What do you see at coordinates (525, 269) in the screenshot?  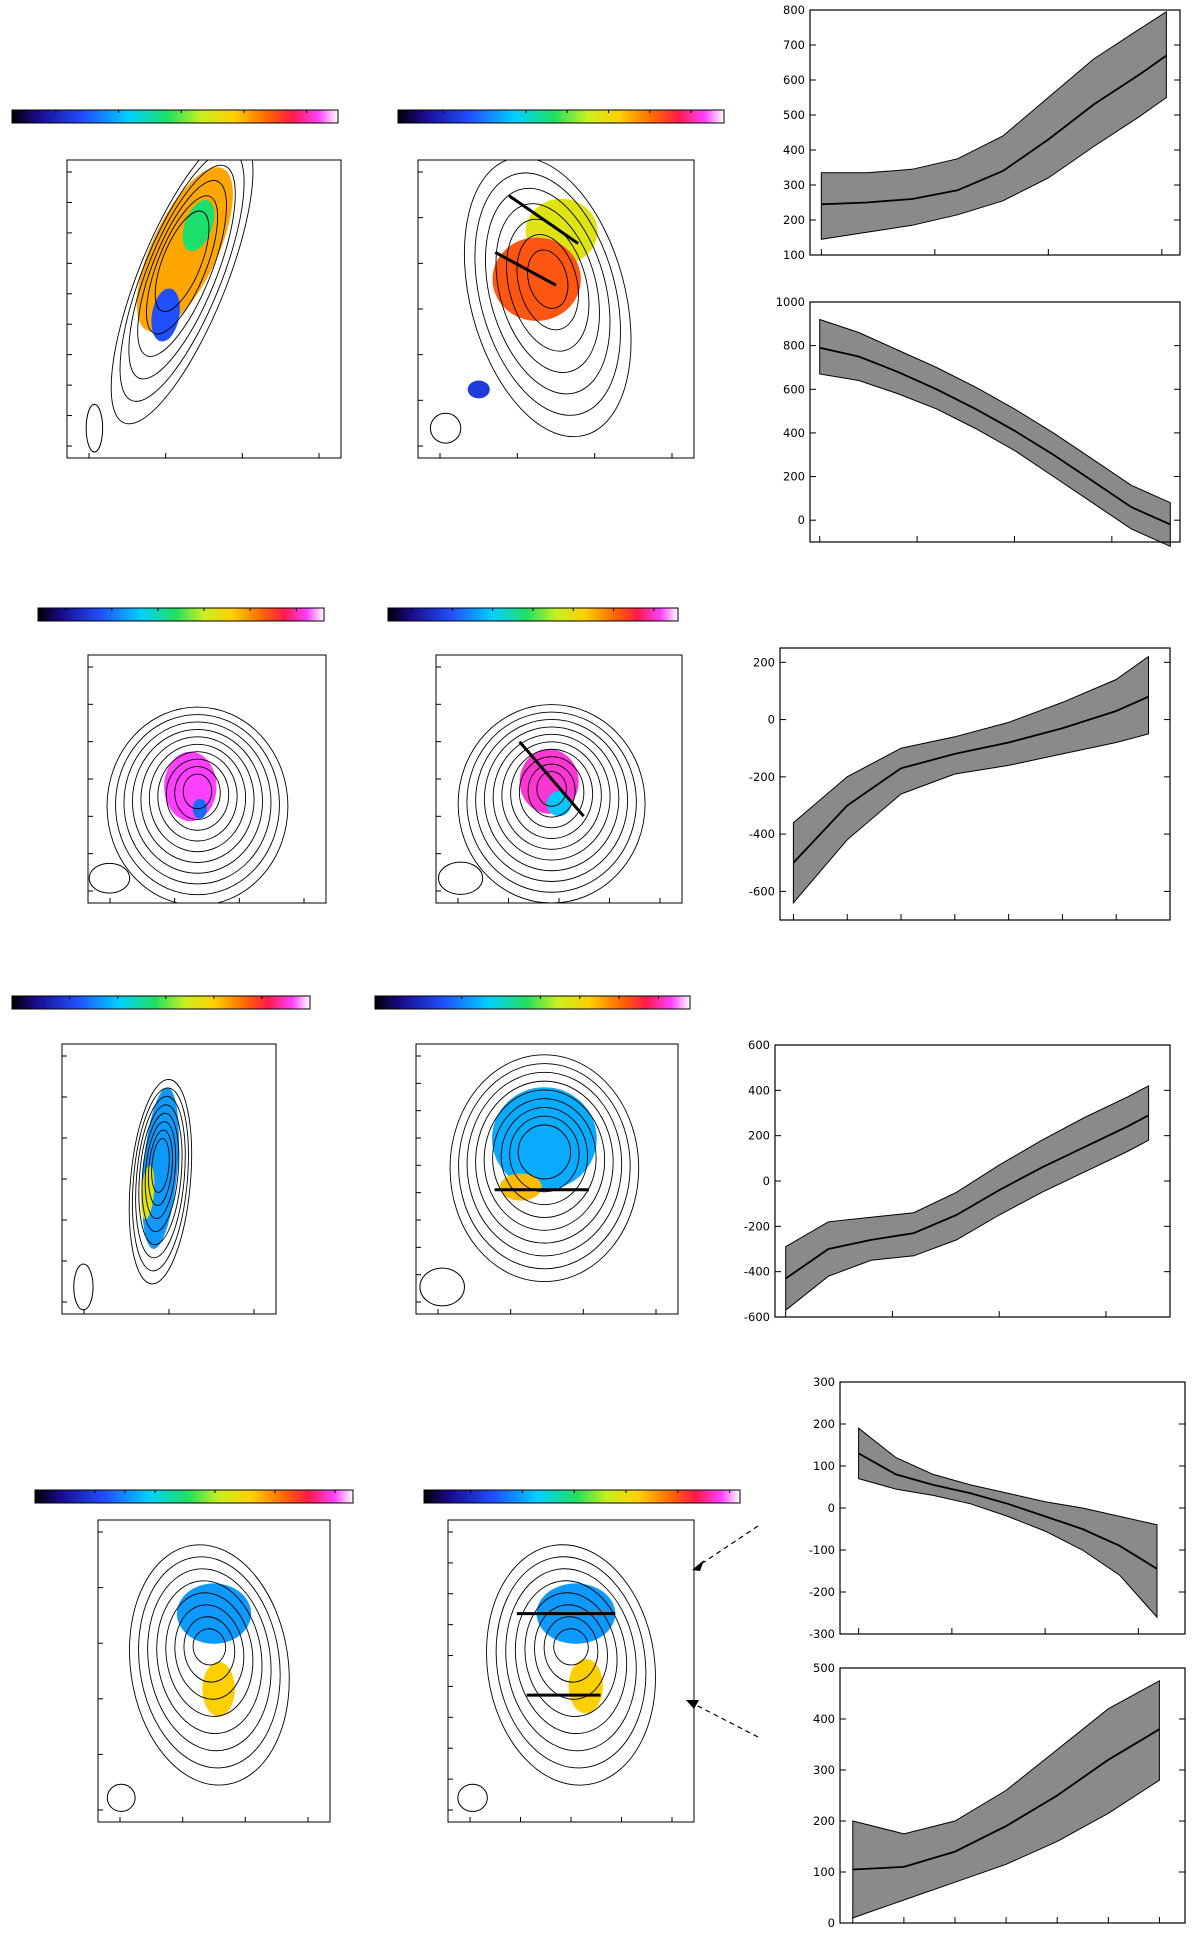 I see `slice-line` at bounding box center [525, 269].